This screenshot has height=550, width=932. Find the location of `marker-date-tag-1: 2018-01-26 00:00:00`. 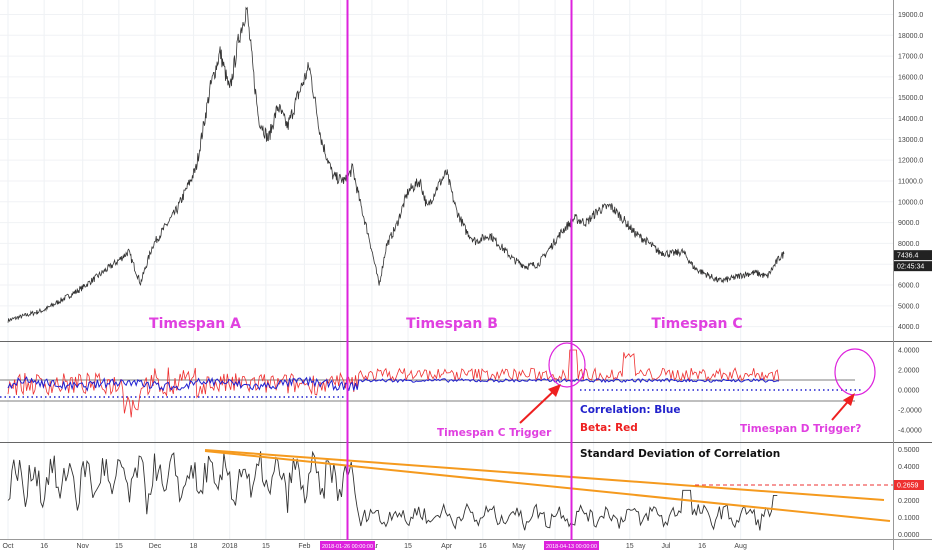

marker-date-tag-1: 2018-01-26 00:00:00 is located at coordinates (347, 547).